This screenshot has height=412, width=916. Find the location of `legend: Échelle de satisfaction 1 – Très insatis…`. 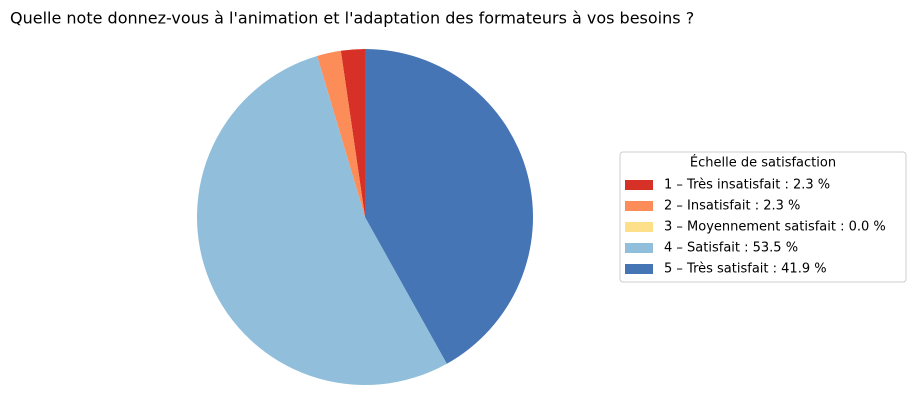

legend: Échelle de satisfaction 1 – Très insatis… is located at coordinates (763, 217).